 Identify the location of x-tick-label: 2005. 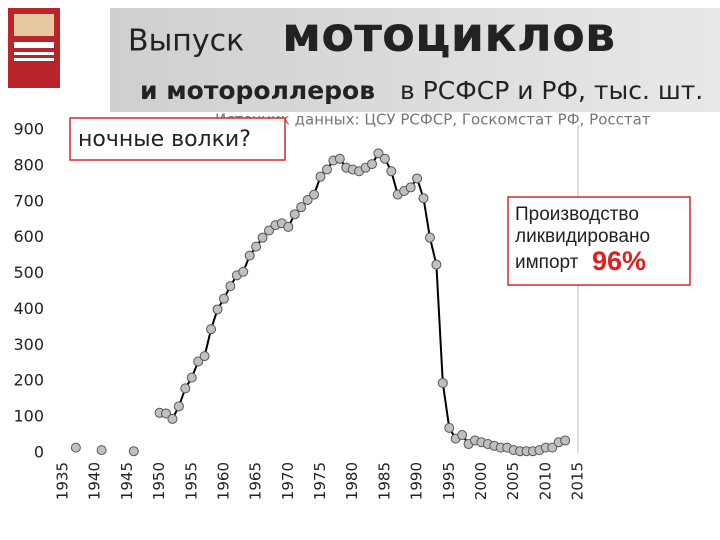
(513, 481).